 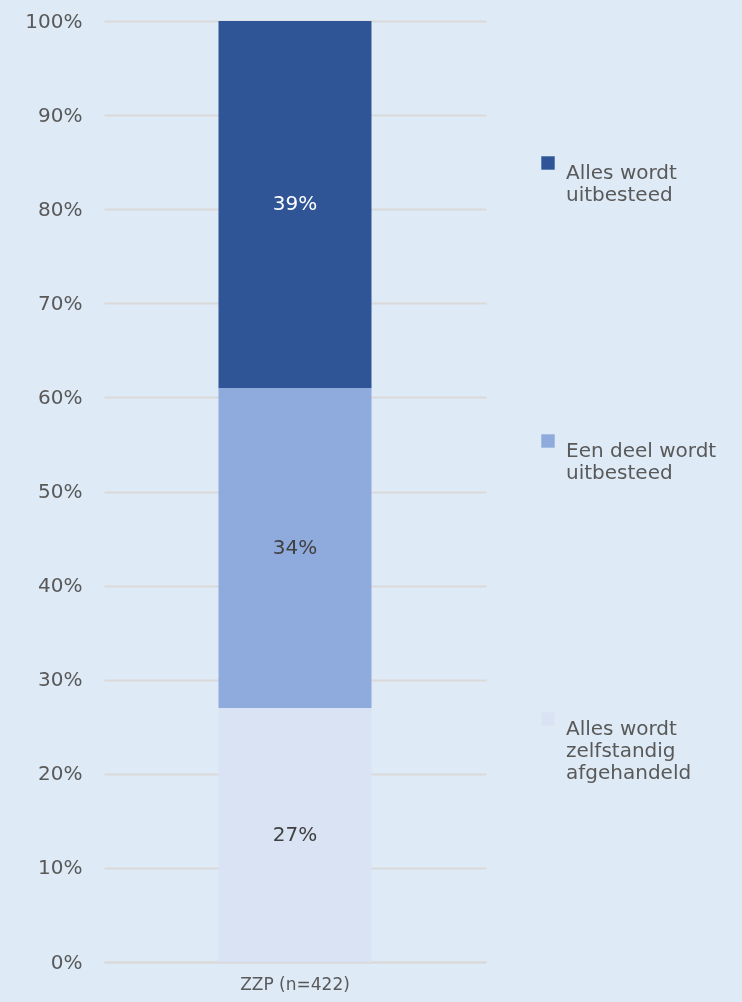 I want to click on y-tick-label: 40%, so click(x=60, y=585).